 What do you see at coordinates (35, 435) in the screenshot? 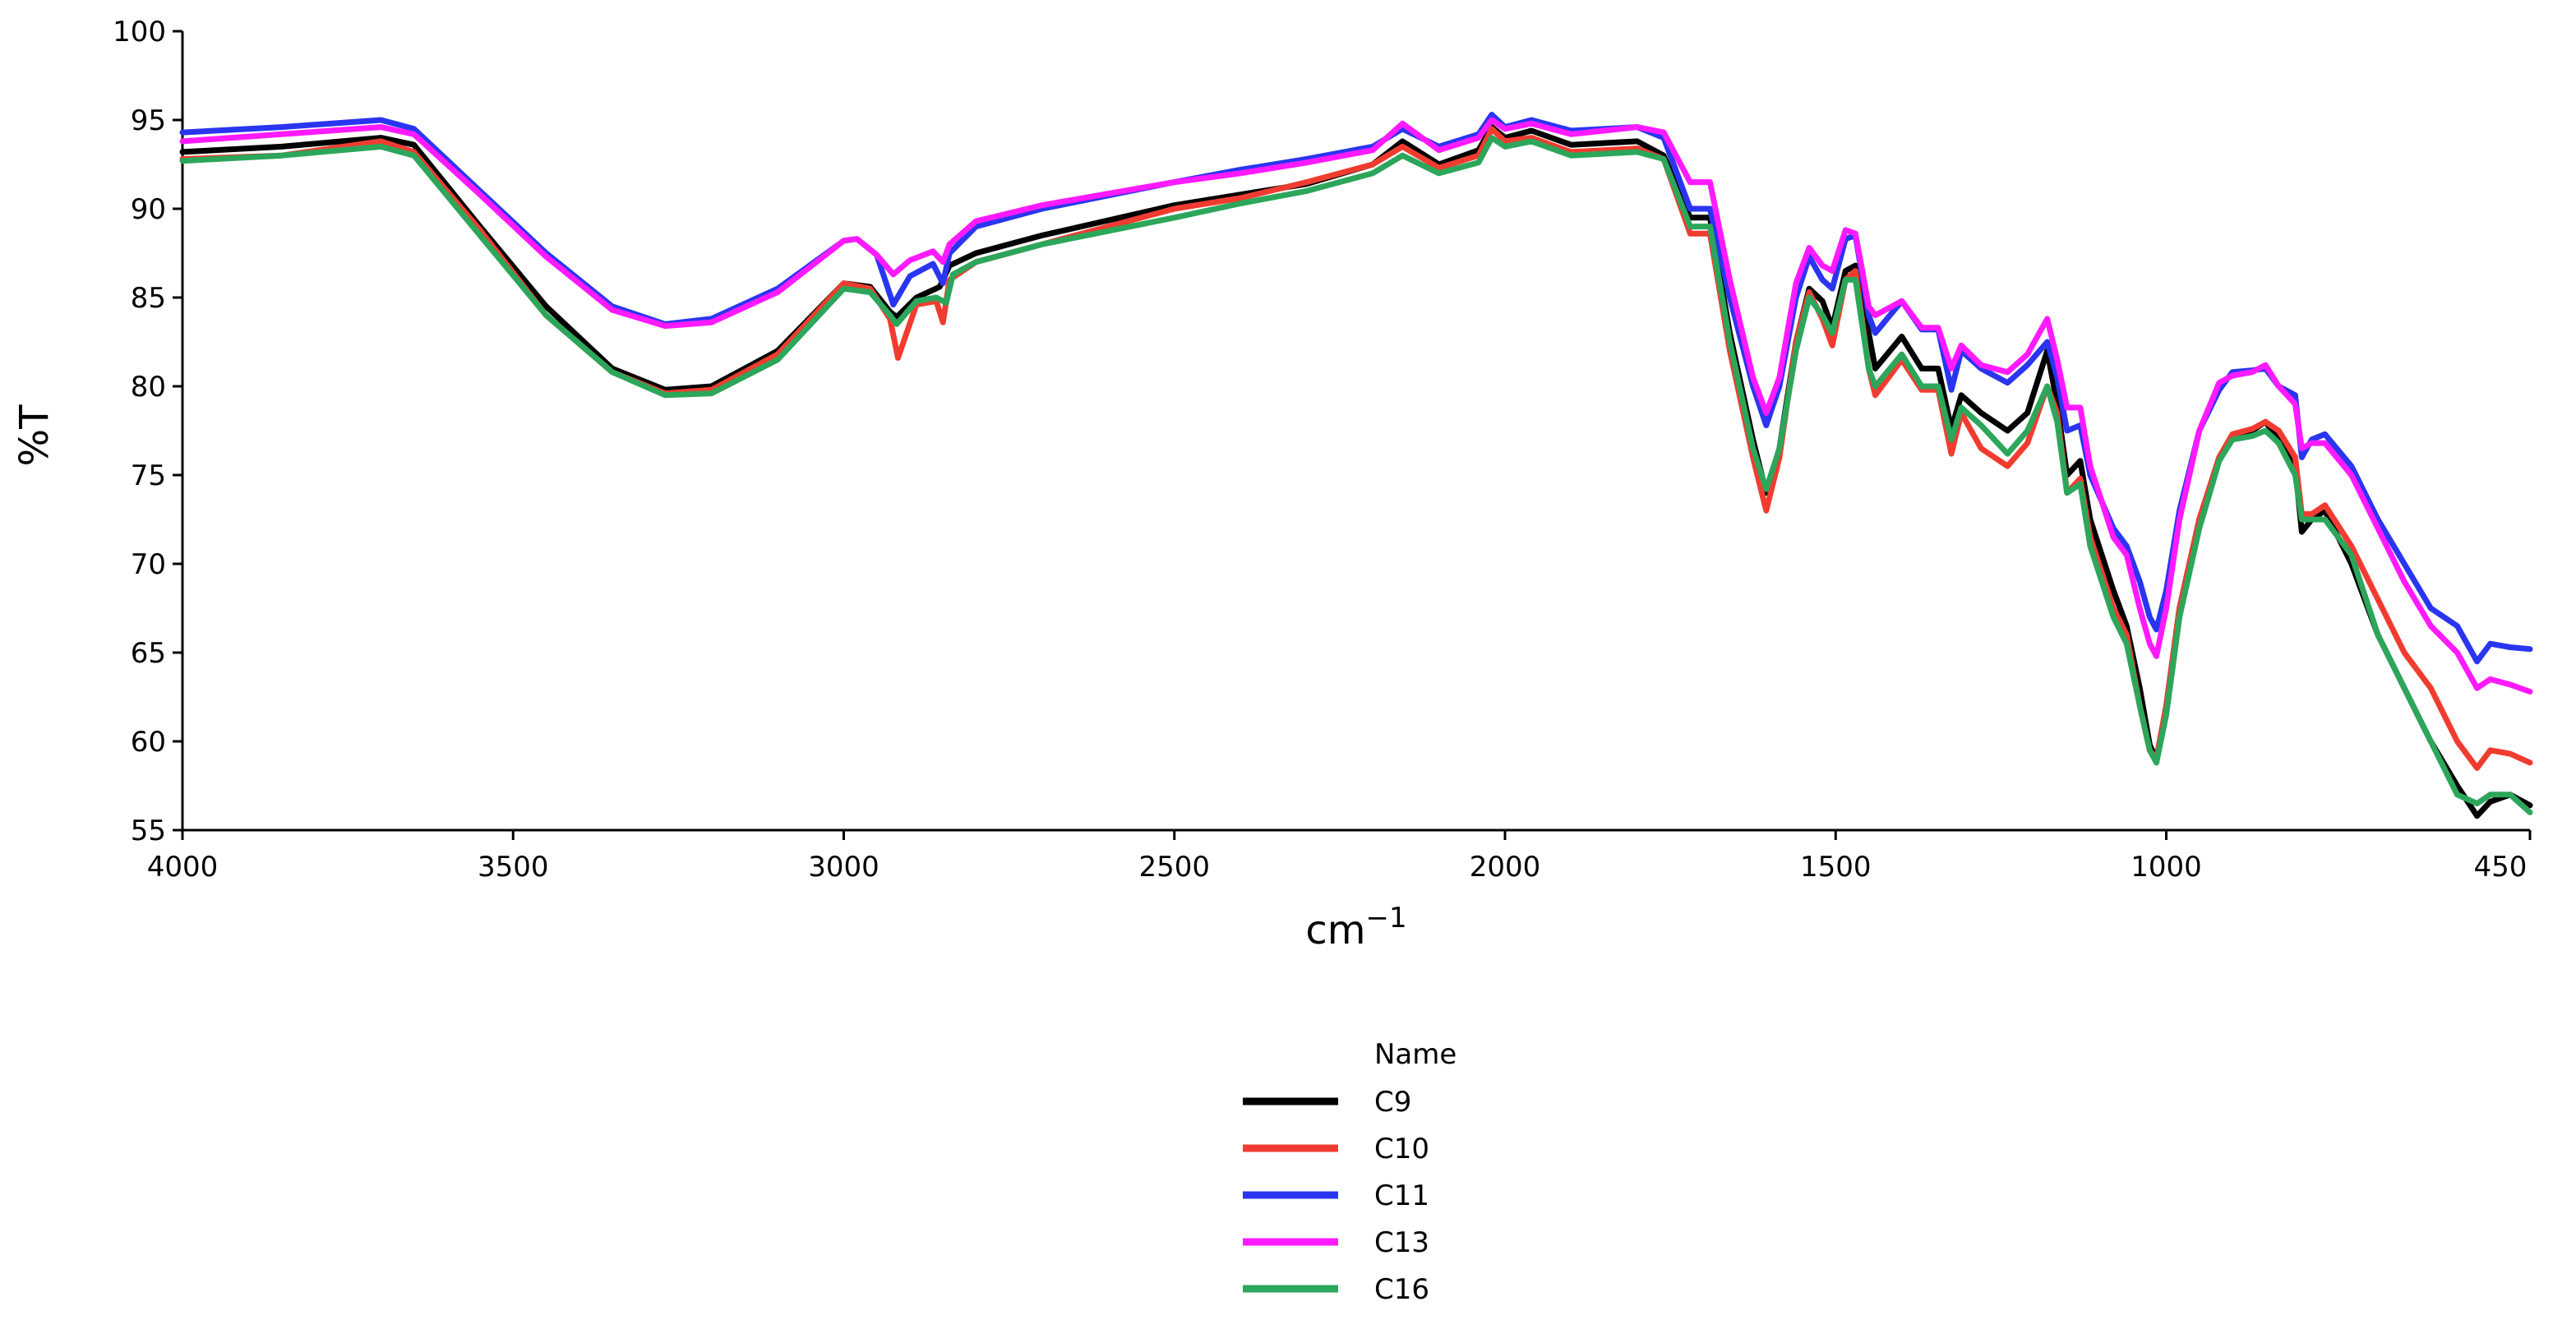
I see `y-axis-title: %T` at bounding box center [35, 435].